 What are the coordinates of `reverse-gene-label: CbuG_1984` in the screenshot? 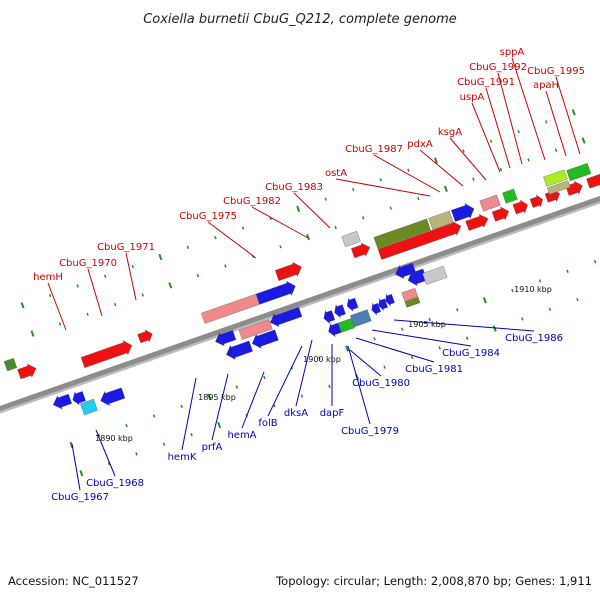 It's located at (471, 353).